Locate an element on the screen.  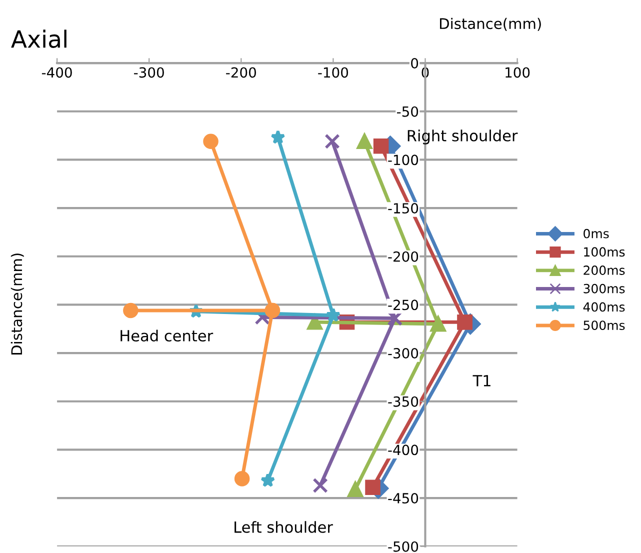
y-tick-label: -100 is located at coordinates (403, 160).